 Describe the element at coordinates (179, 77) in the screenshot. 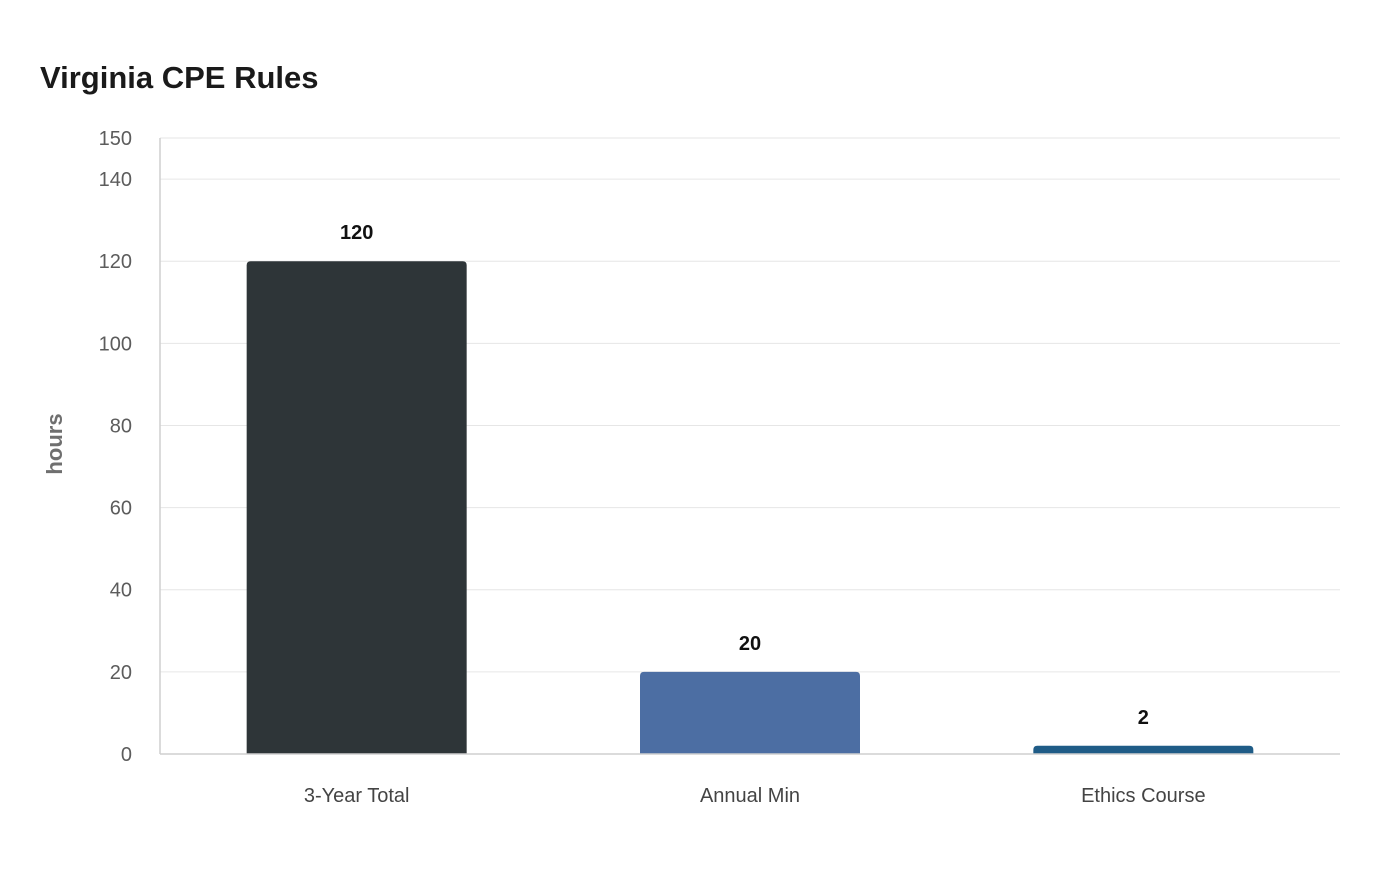

I see `chart-title: Virginia CPE Rules` at that location.